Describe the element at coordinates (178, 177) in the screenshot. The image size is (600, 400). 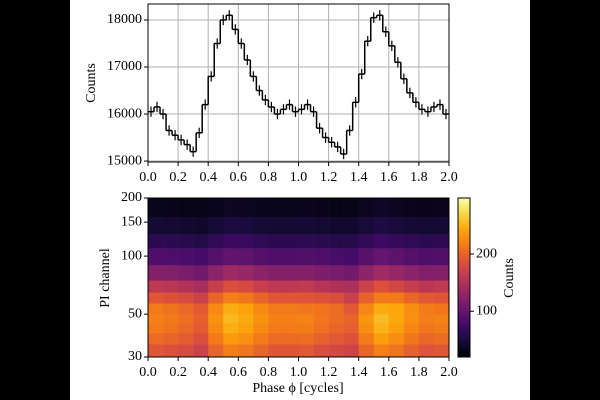
I see `x-tick-label: 0.2` at that location.